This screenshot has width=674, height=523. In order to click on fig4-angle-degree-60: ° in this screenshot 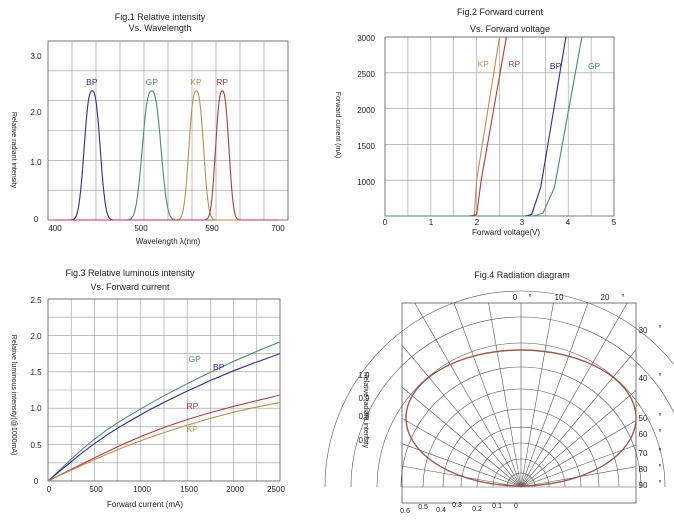, I will do `click(659, 432)`.